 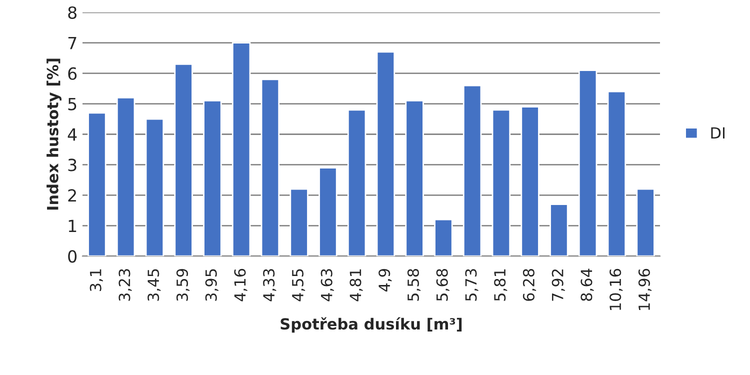 I want to click on x-tick-label: 14,96, so click(x=645, y=289).